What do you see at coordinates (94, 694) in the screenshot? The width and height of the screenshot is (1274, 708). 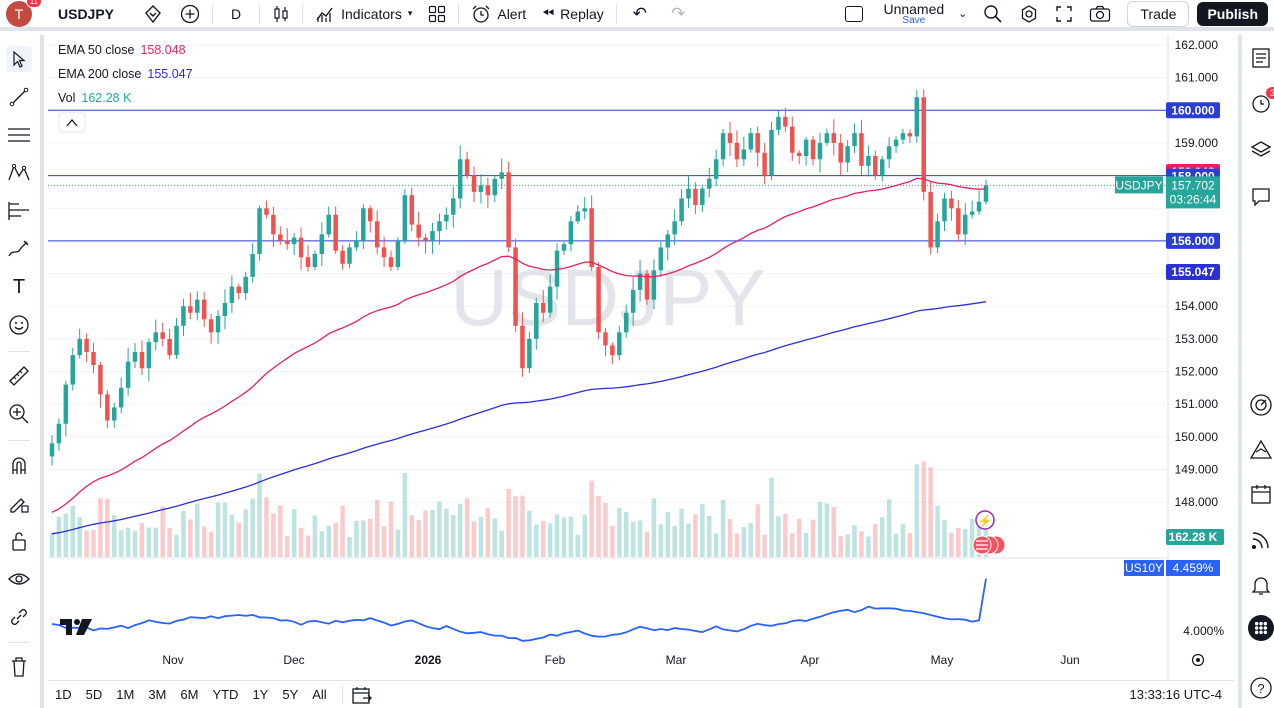 I see `range-button-5d: 5D` at bounding box center [94, 694].